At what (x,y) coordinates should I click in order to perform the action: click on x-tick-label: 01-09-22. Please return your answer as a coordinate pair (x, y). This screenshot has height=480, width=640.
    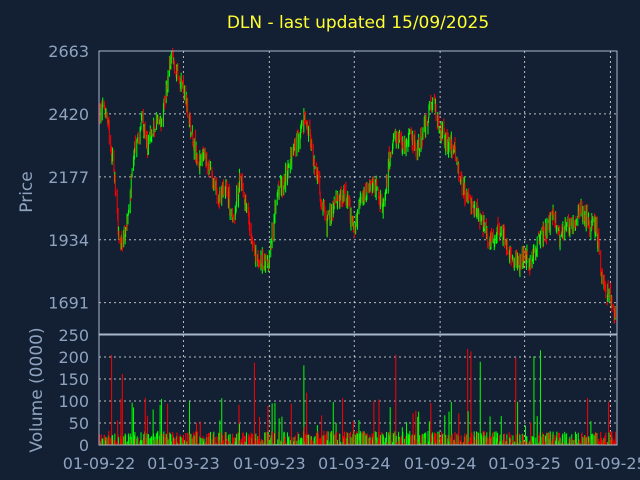
    Looking at the image, I should click on (99, 463).